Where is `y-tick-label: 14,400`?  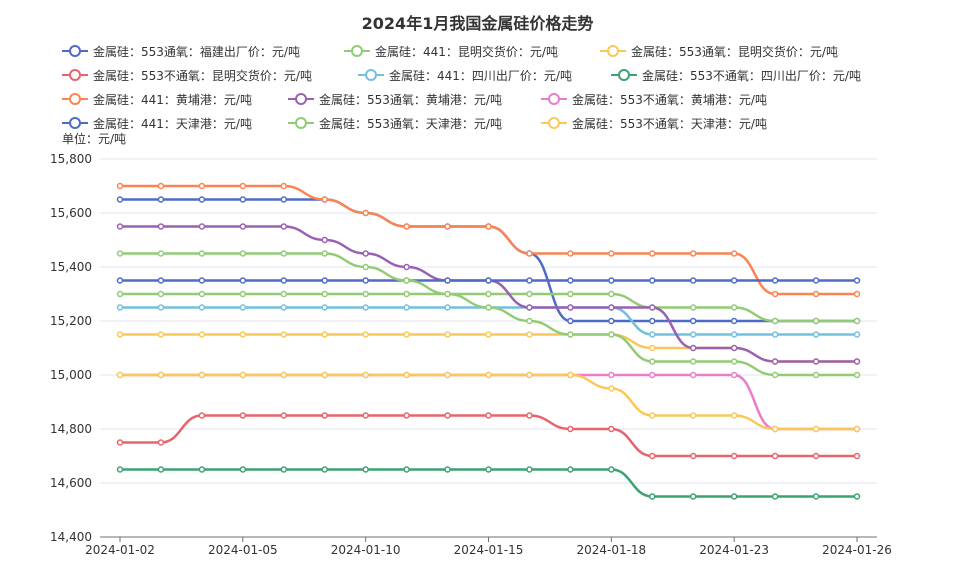
y-tick-label: 14,400 is located at coordinates (71, 537).